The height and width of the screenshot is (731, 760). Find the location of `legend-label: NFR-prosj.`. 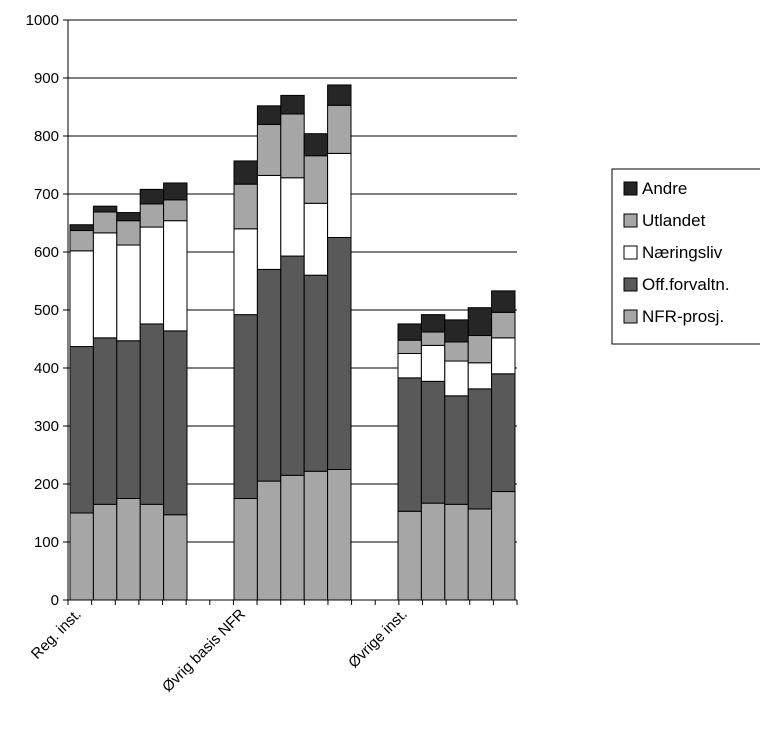

legend-label: NFR-prosj. is located at coordinates (683, 316).